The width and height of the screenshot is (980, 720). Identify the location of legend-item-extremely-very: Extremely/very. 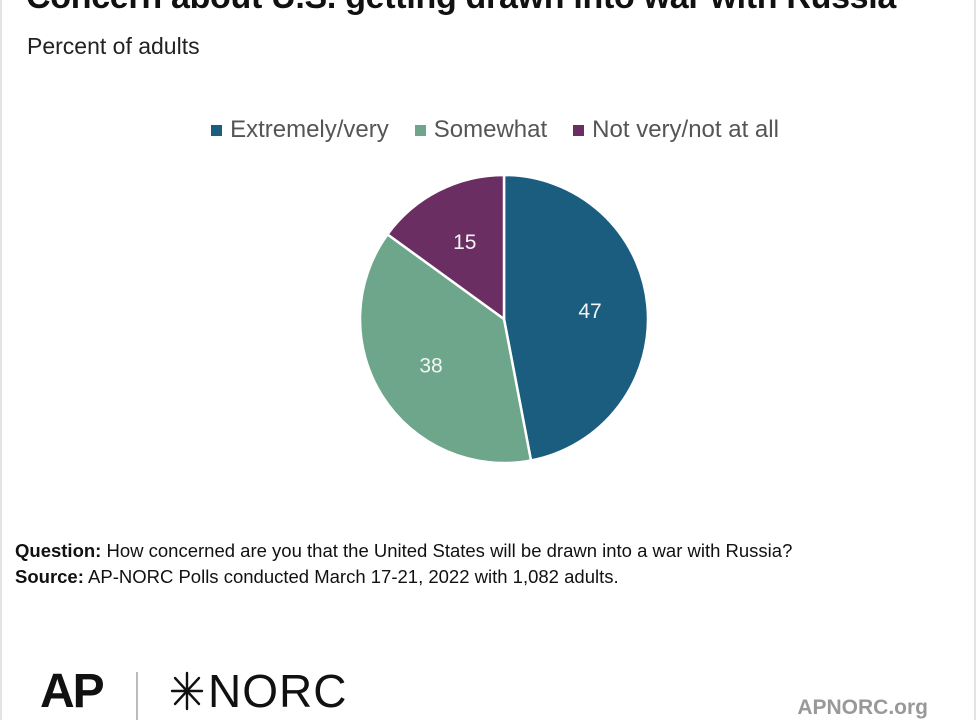
(300, 130).